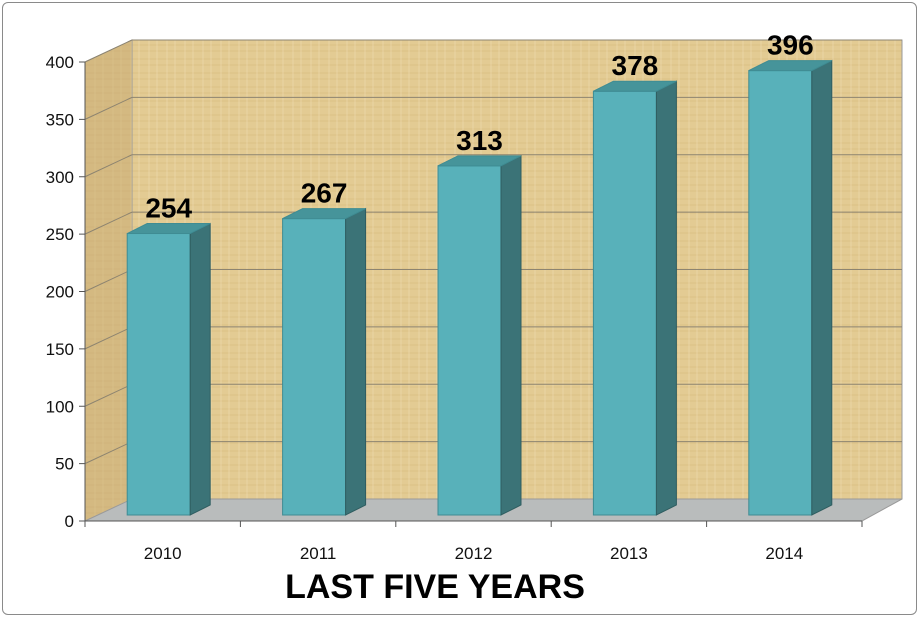 Image resolution: width=923 pixels, height=619 pixels. I want to click on bar-2013, so click(634, 298).